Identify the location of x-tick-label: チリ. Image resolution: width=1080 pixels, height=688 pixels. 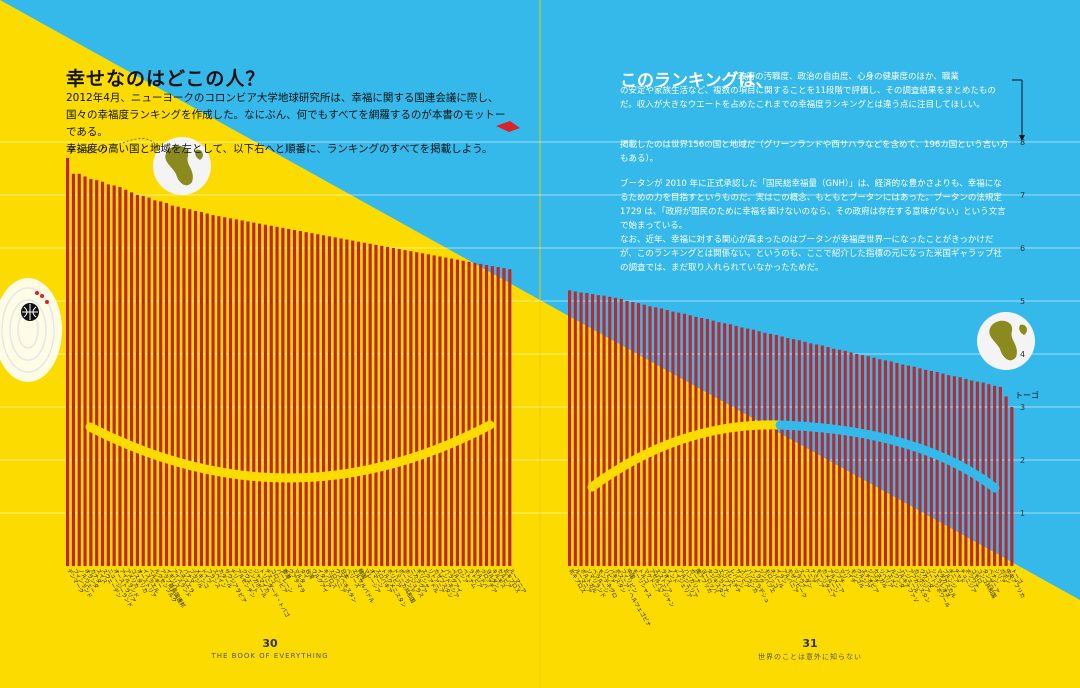
(234, 574).